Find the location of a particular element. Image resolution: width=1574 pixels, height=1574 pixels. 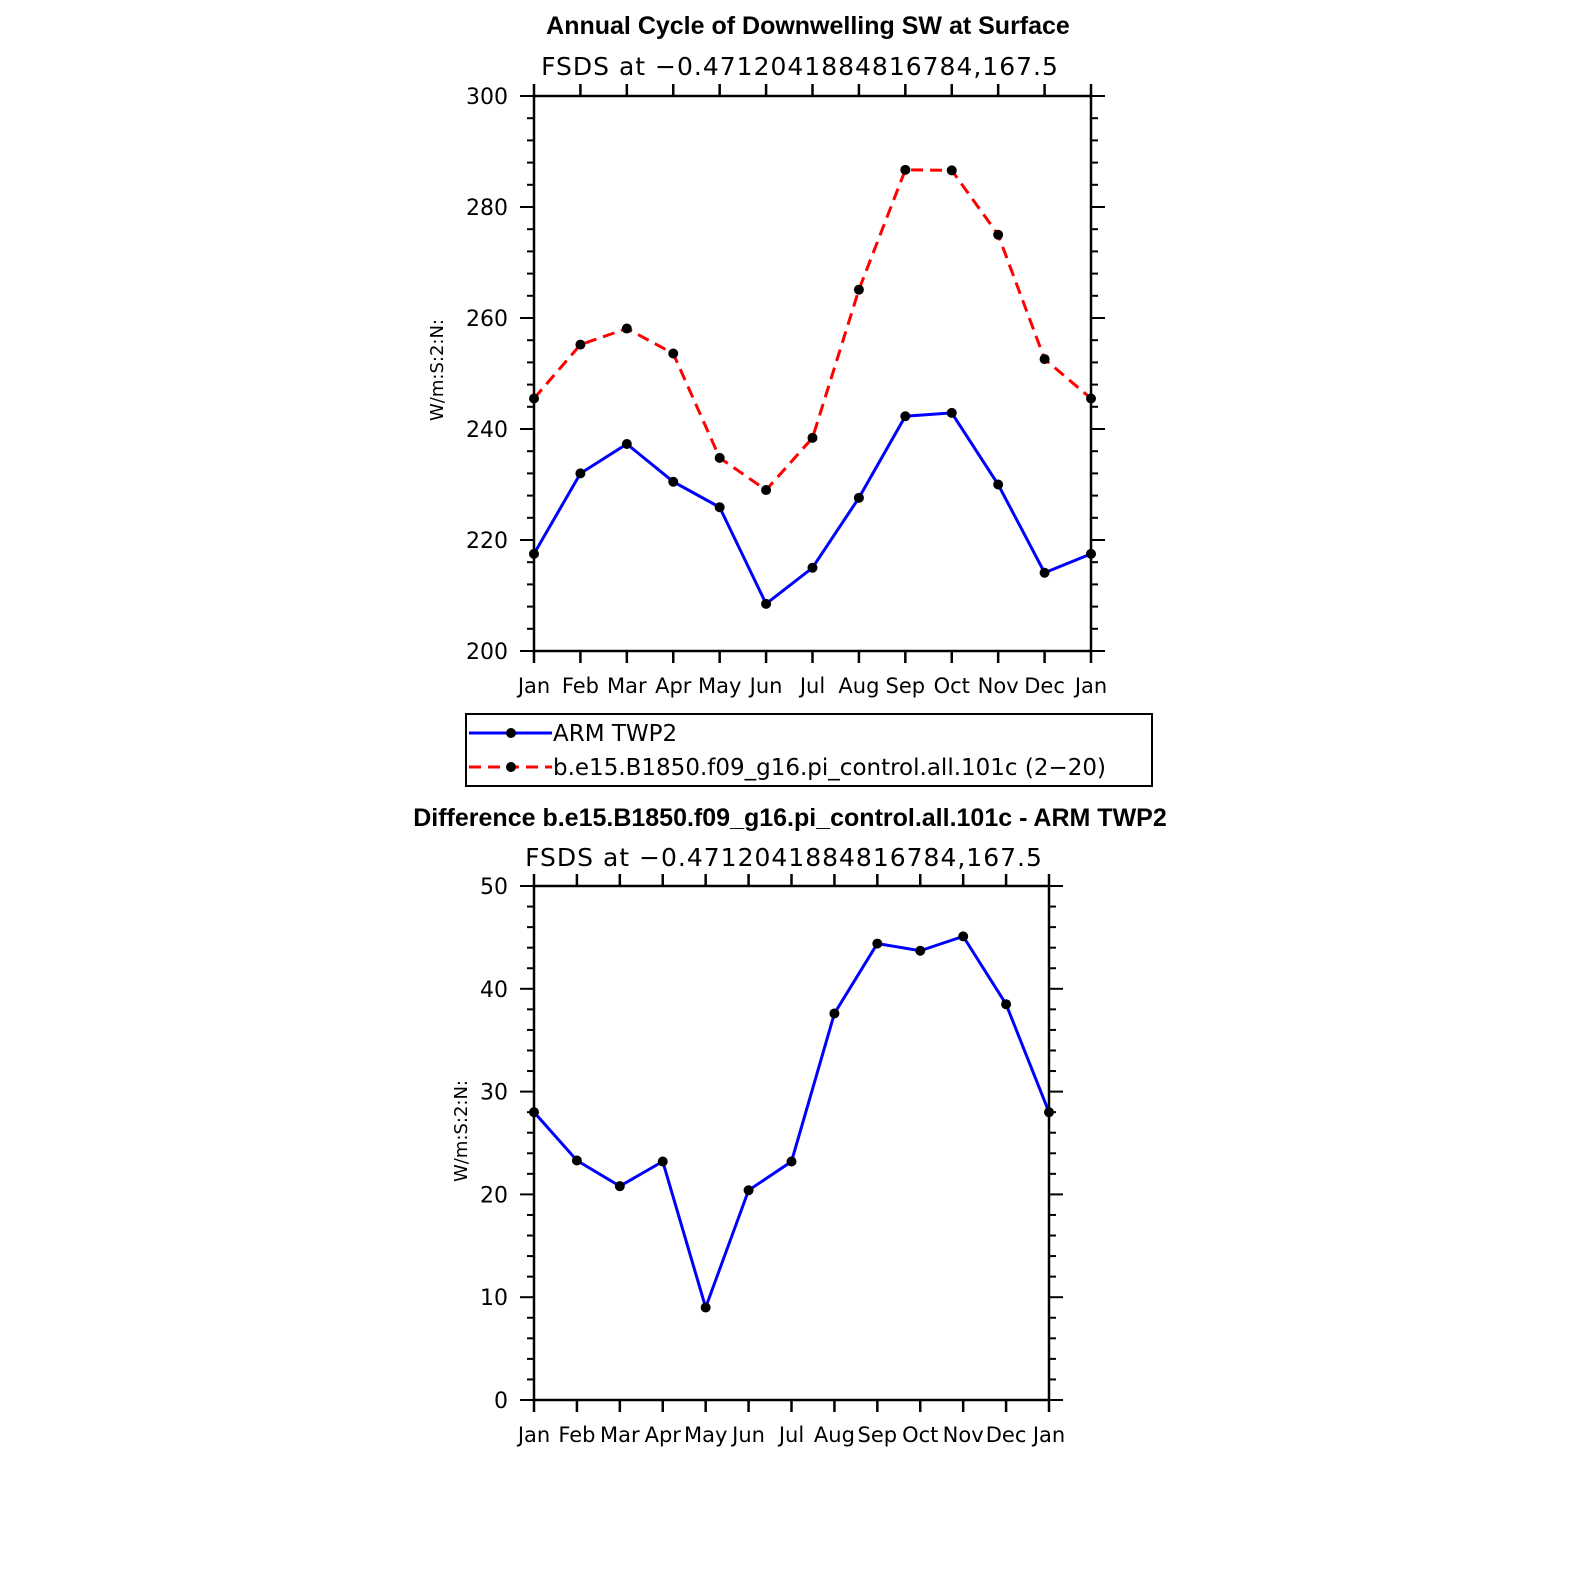

y-tick-label: 200 is located at coordinates (487, 652).